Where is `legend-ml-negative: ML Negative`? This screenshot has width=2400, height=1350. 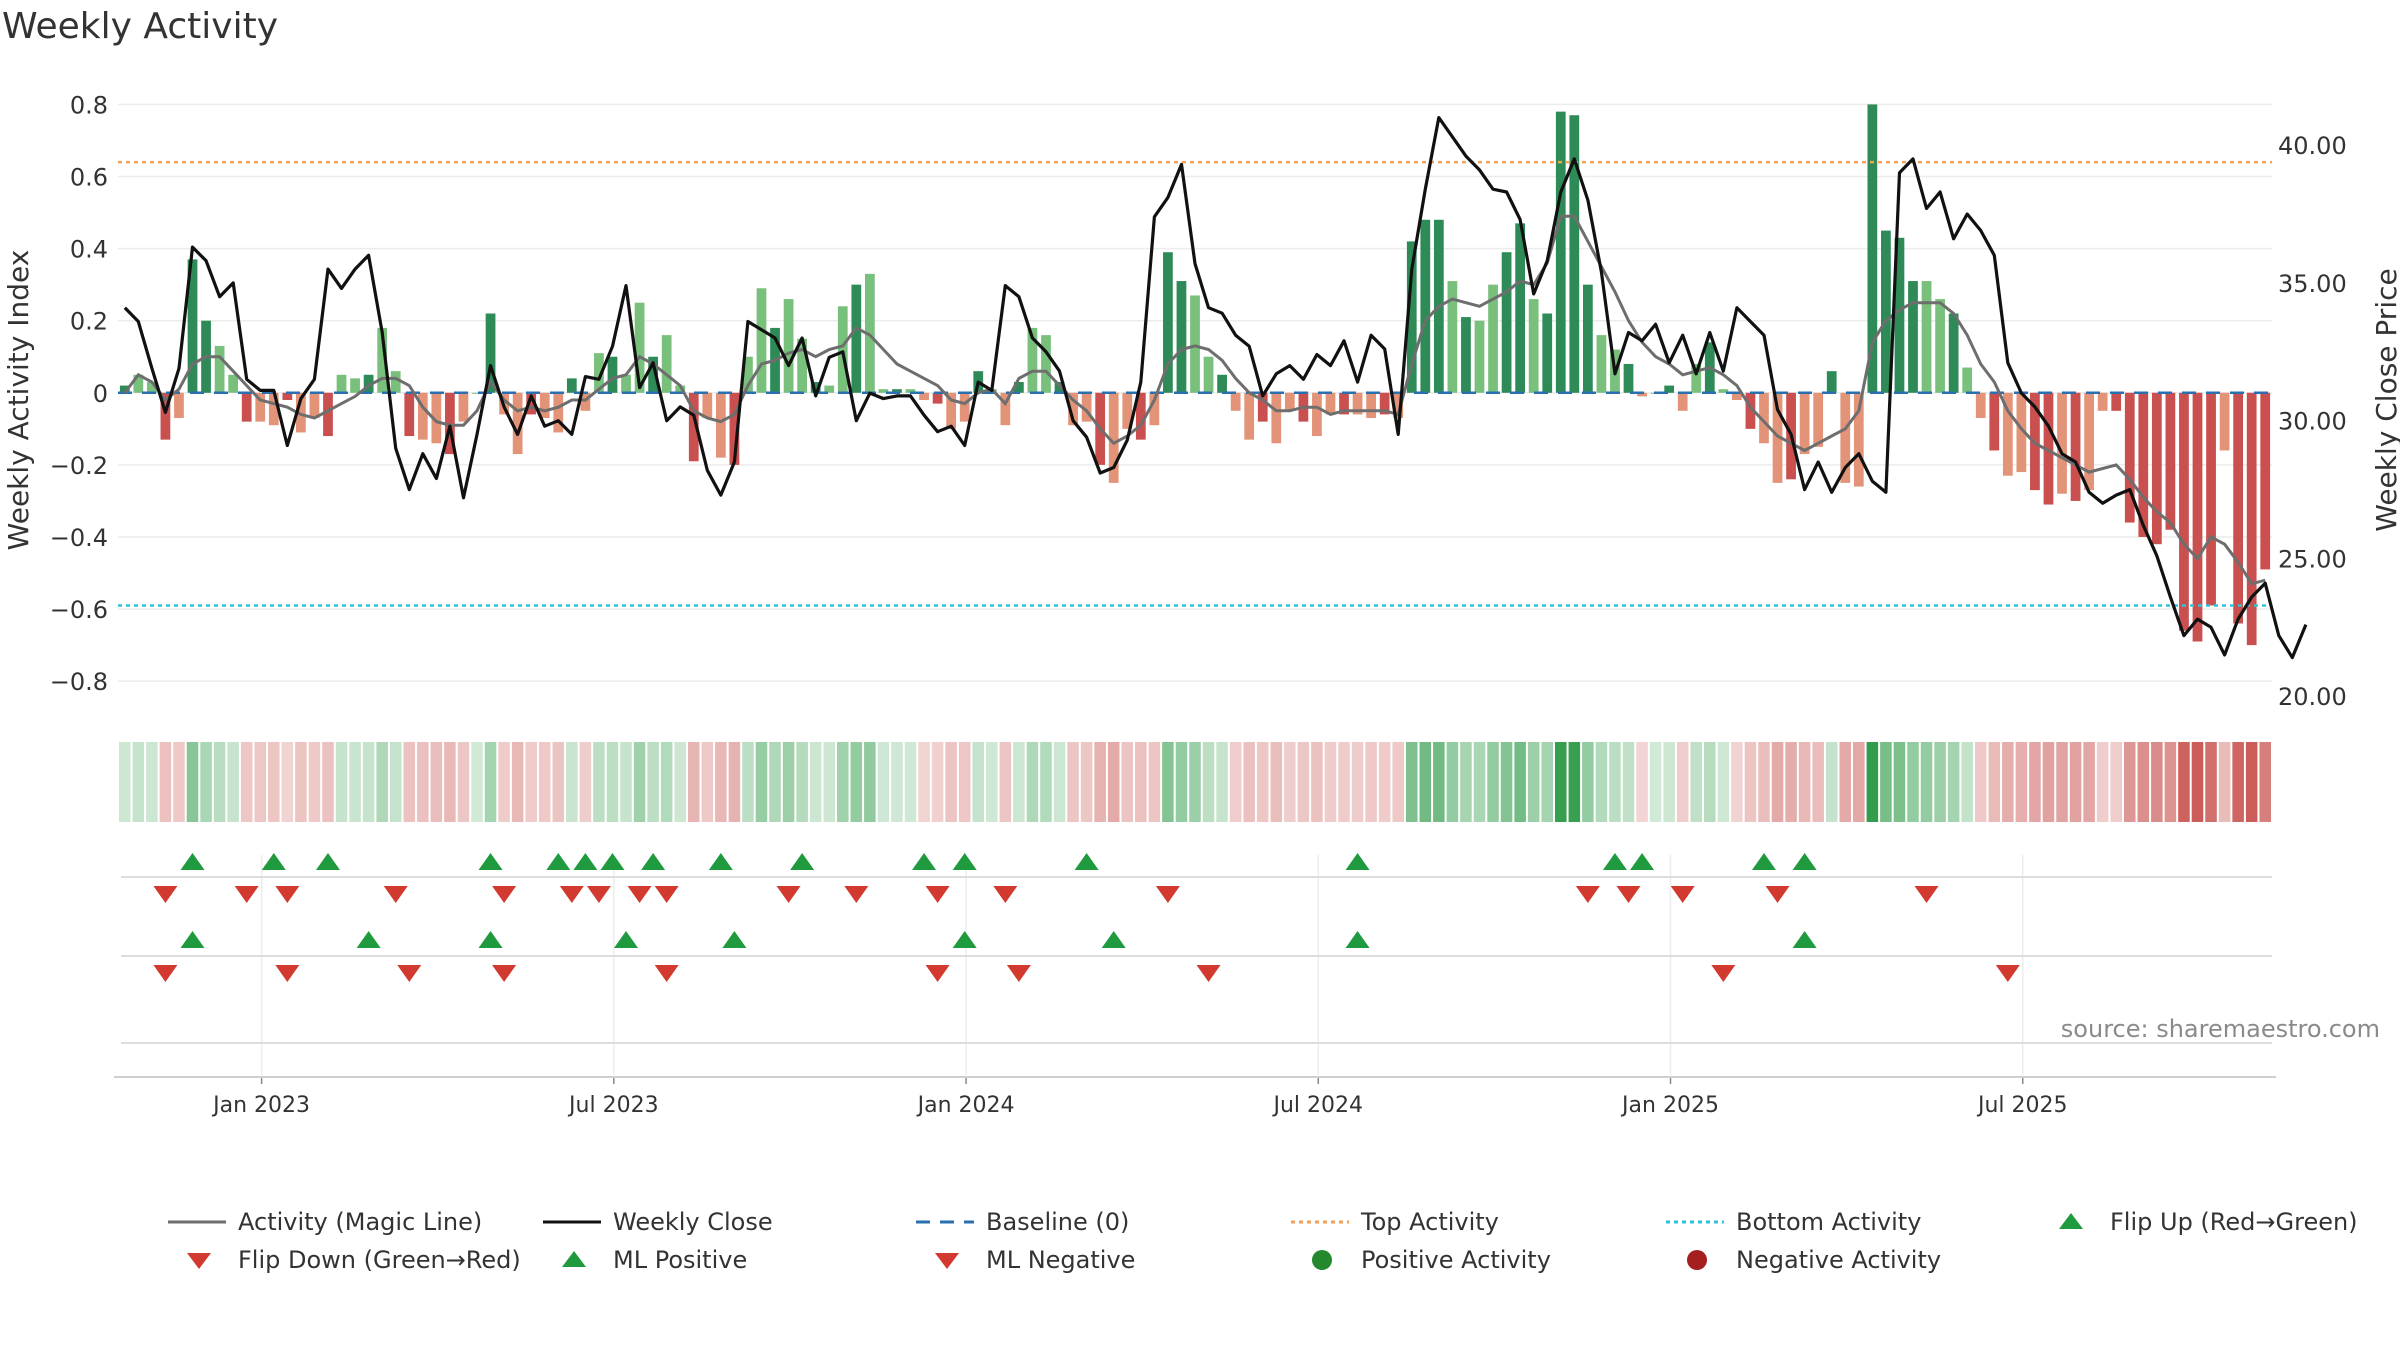
legend-ml-negative: ML Negative is located at coordinates (1025, 1260).